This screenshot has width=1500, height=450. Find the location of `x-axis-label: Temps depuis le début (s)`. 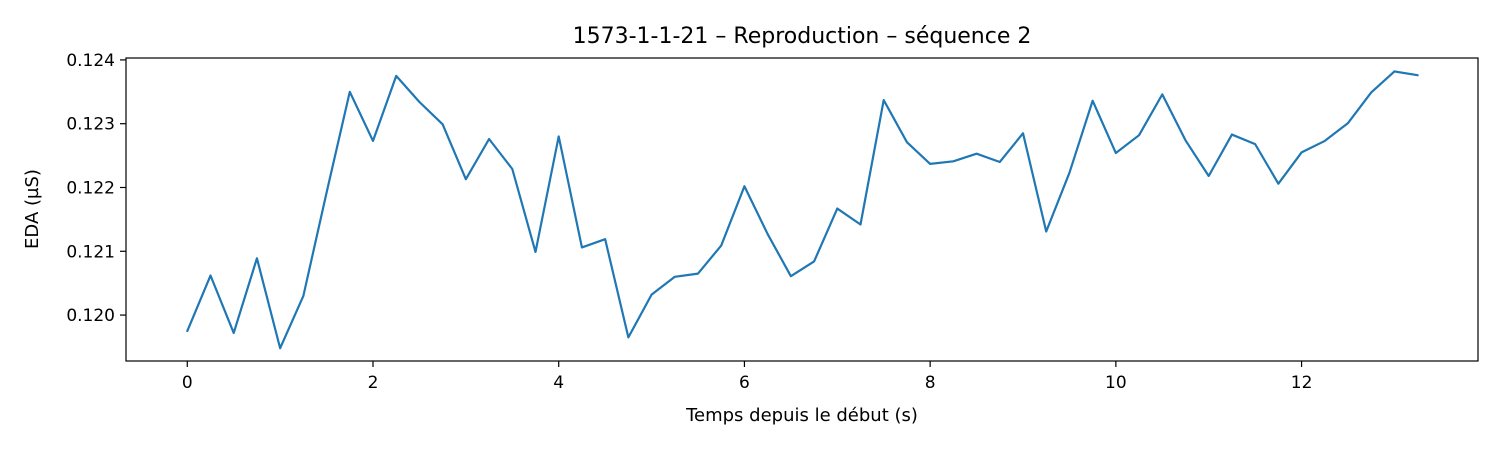

x-axis-label: Temps depuis le début (s) is located at coordinates (801, 415).